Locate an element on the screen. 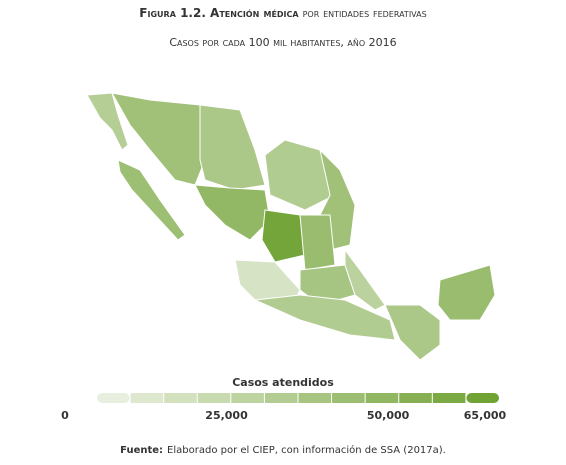 This screenshot has height=465, width=566. title-bold: Figura 1.2. Atención médica is located at coordinates (219, 13).